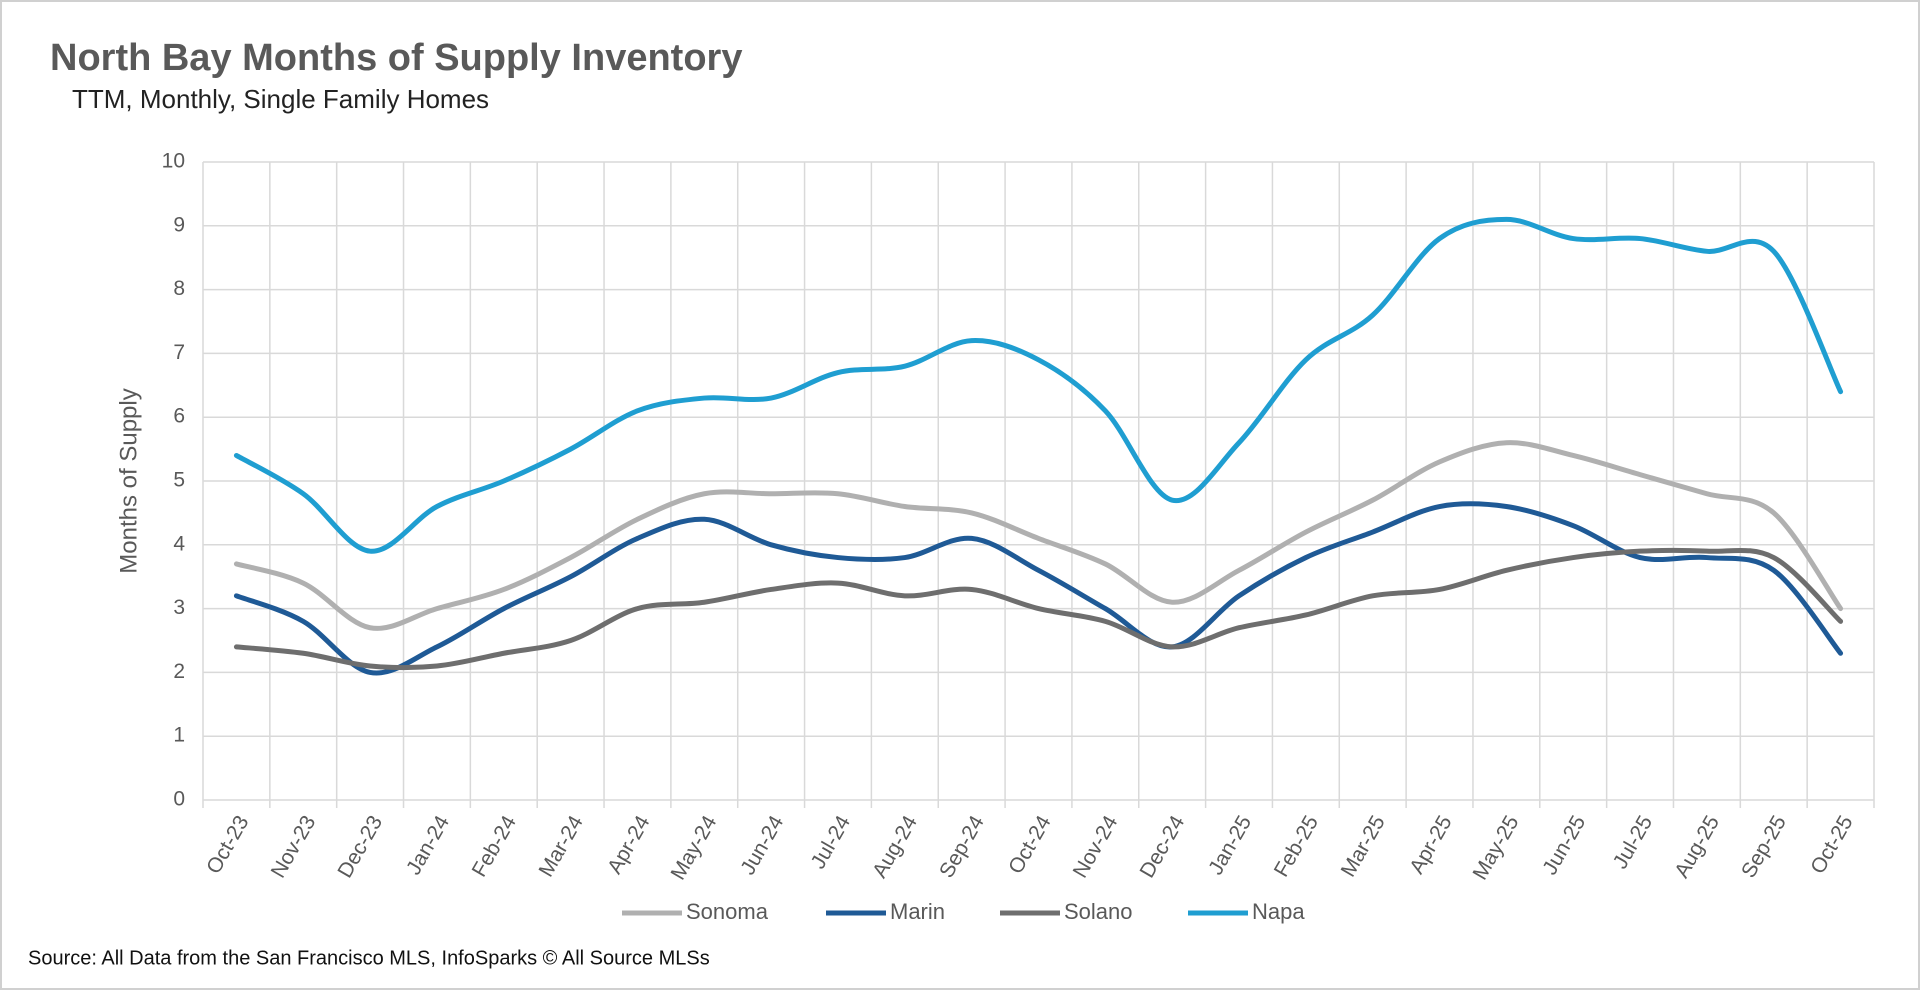 The height and width of the screenshot is (995, 1920). Describe the element at coordinates (917, 911) in the screenshot. I see `legend-label: Marin` at that location.